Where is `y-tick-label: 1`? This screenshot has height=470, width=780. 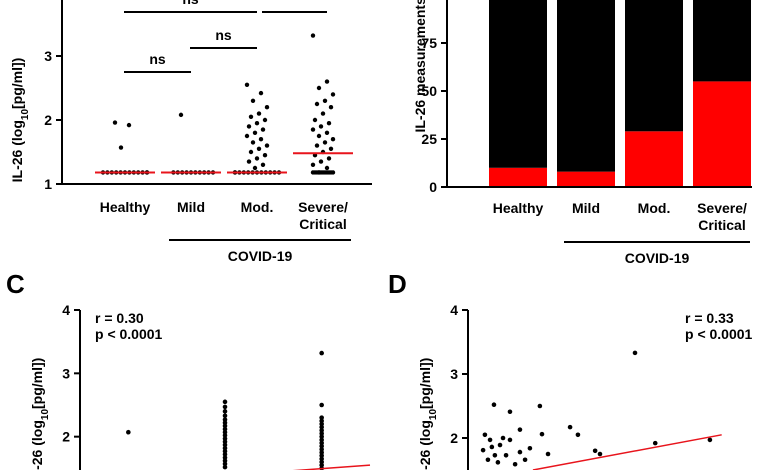 y-tick-label: 1 is located at coordinates (48, 184).